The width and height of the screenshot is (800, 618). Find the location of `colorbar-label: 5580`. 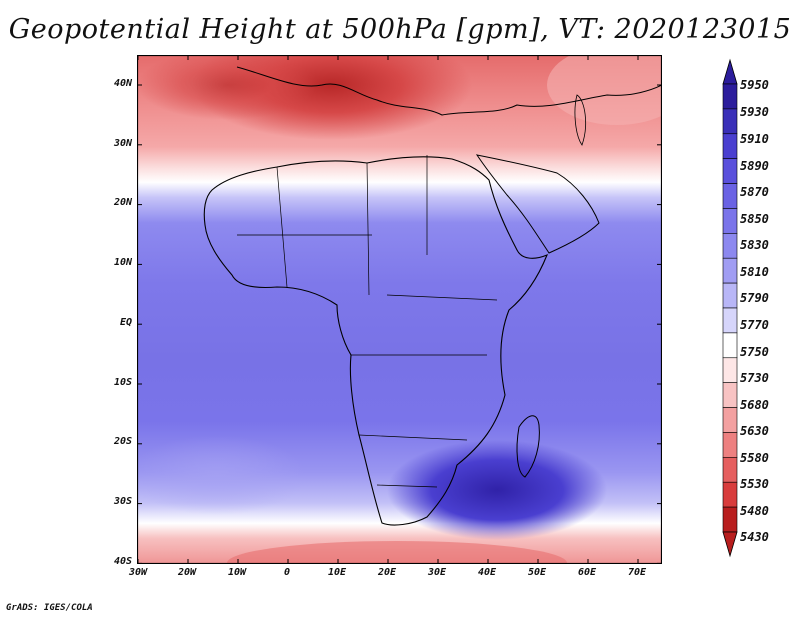

colorbar-label: 5580 is located at coordinates (754, 458).